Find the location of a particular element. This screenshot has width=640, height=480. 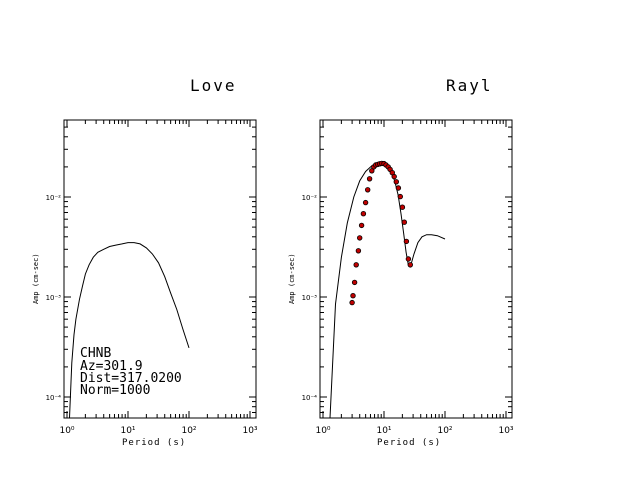

love-y-tick-label: 10⁻² is located at coordinates (54, 198).